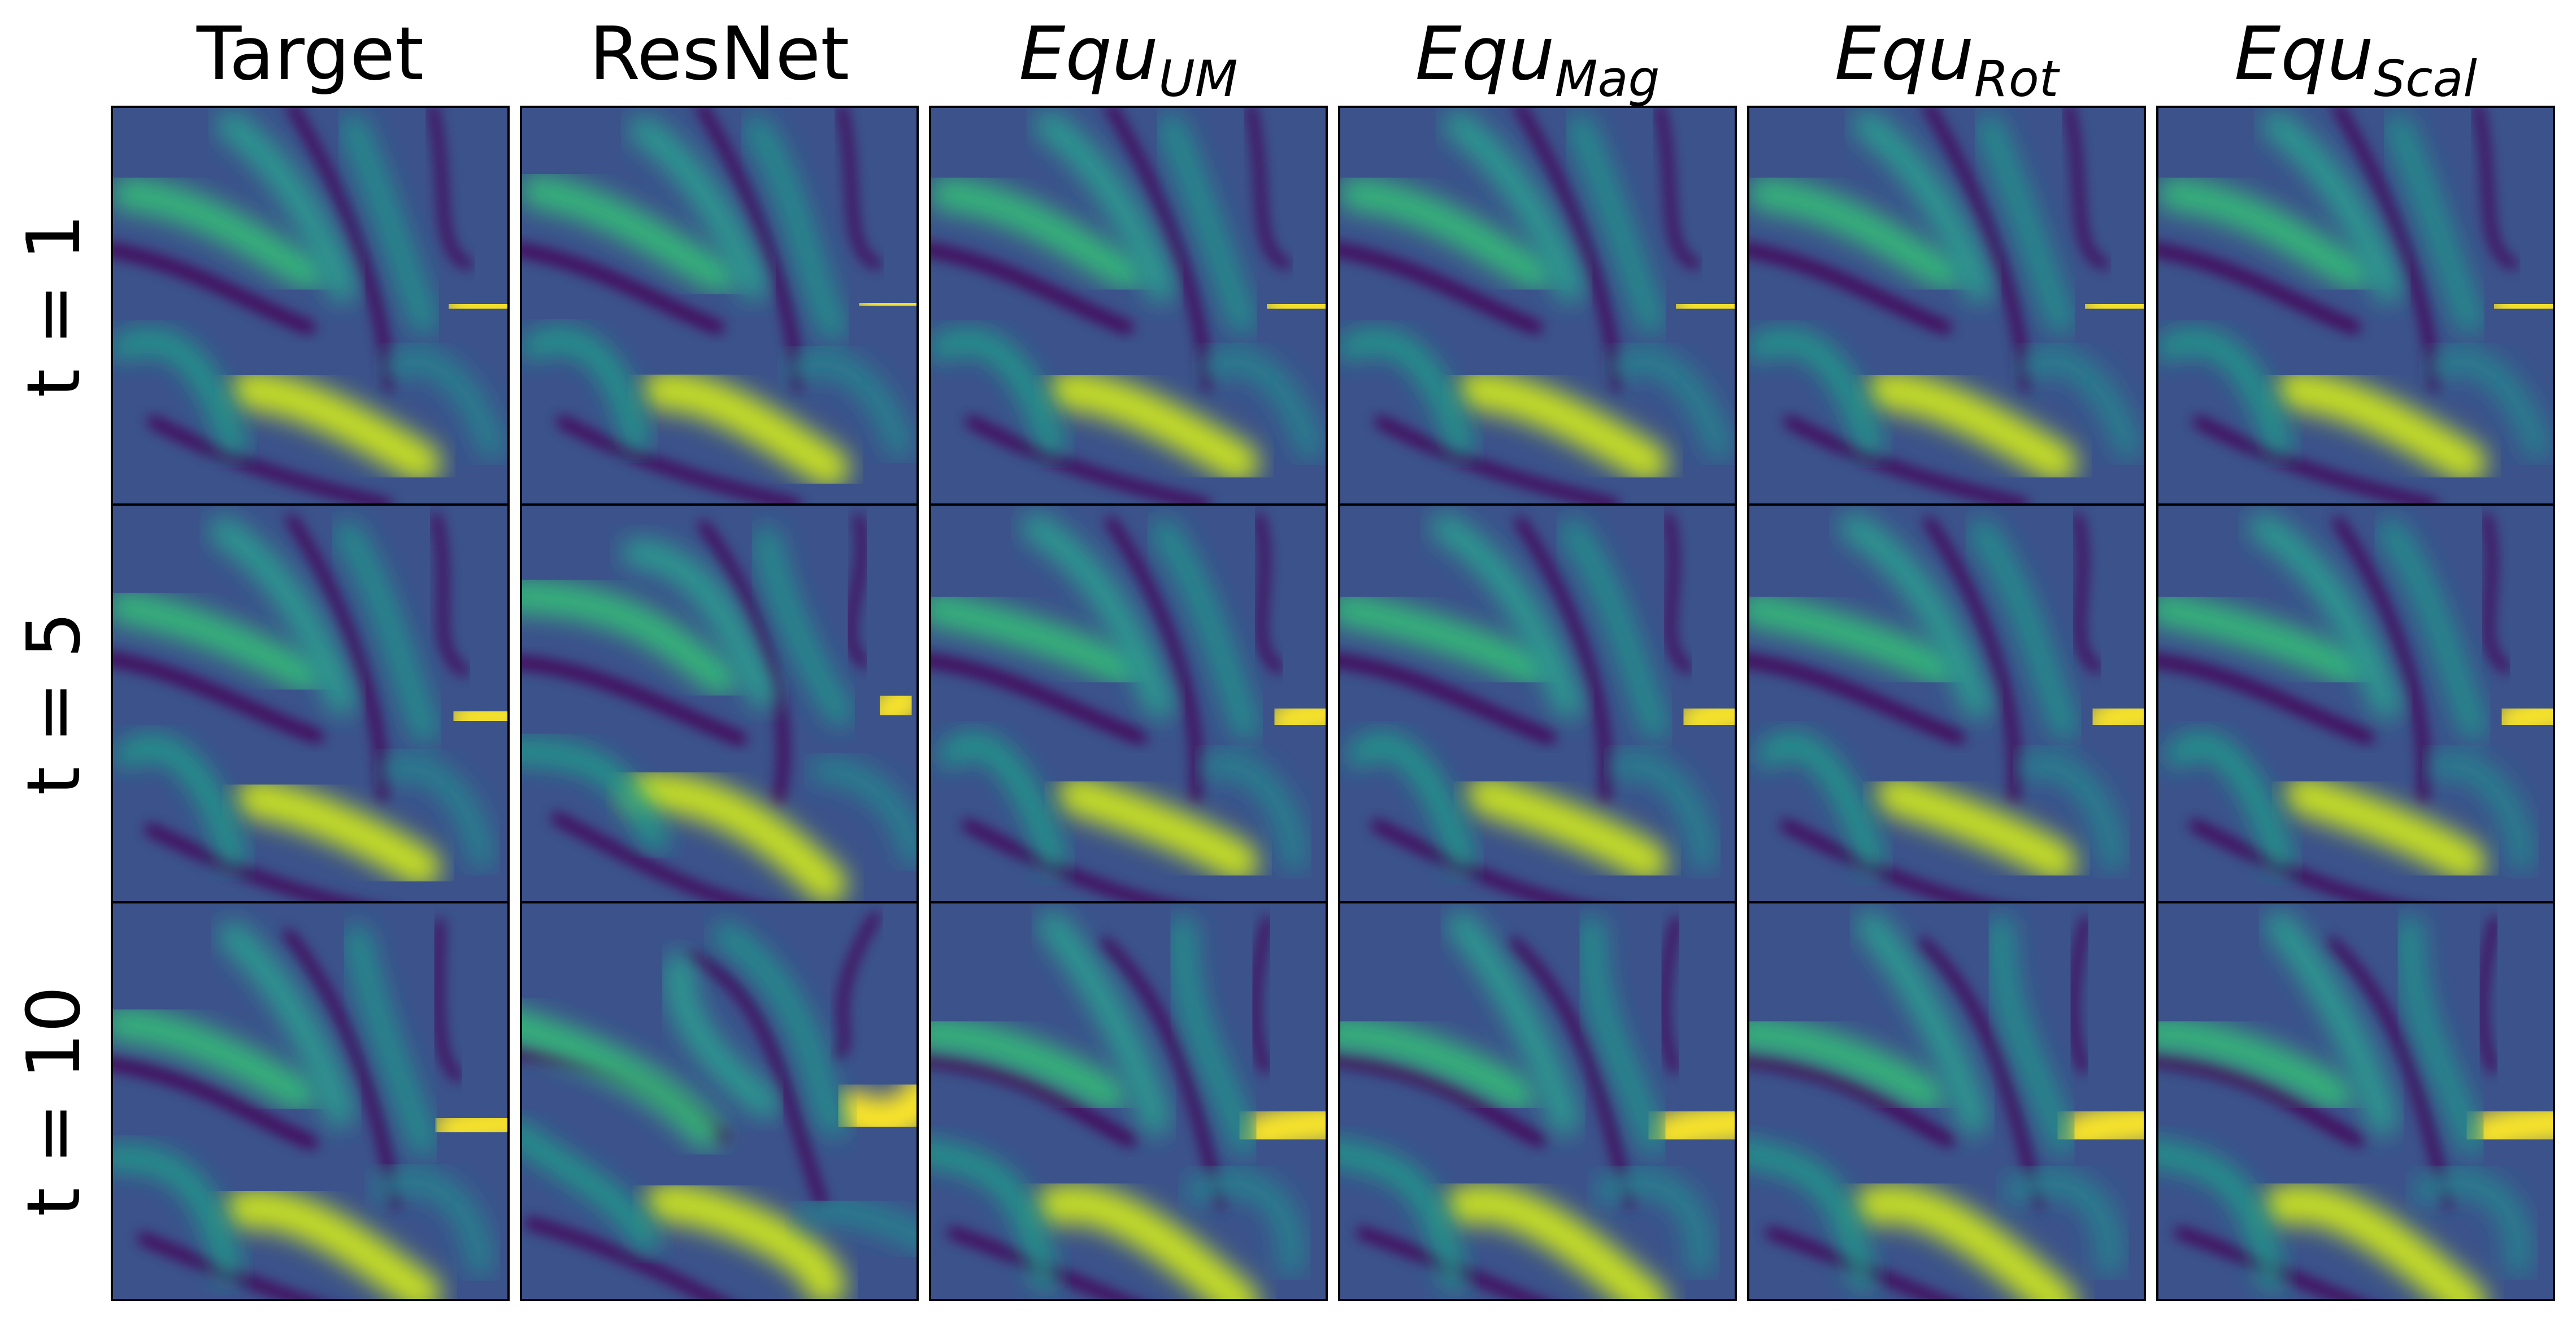 Image resolution: width=2576 pixels, height=1334 pixels. I want to click on column-title: ResNet, so click(719, 54).